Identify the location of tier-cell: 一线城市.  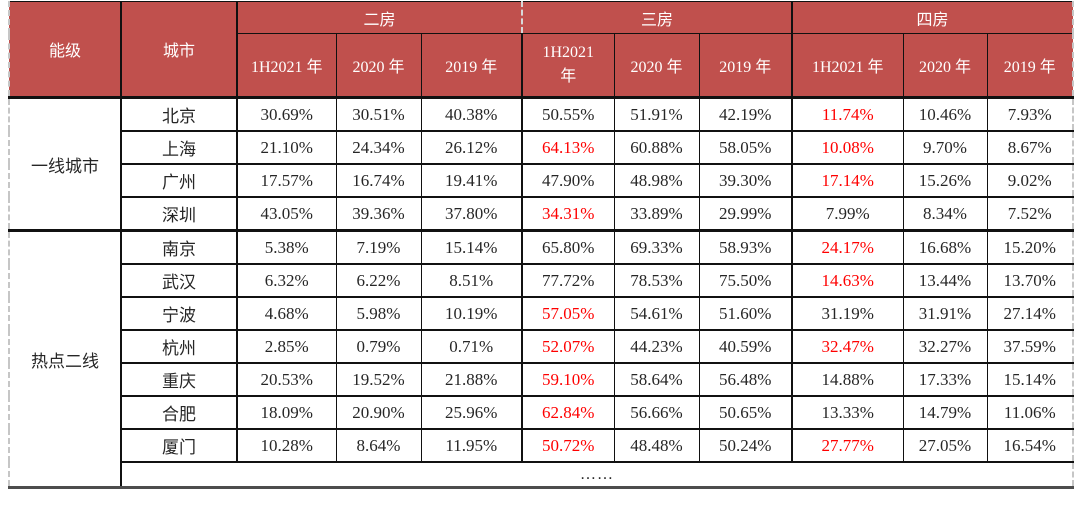
(65, 164).